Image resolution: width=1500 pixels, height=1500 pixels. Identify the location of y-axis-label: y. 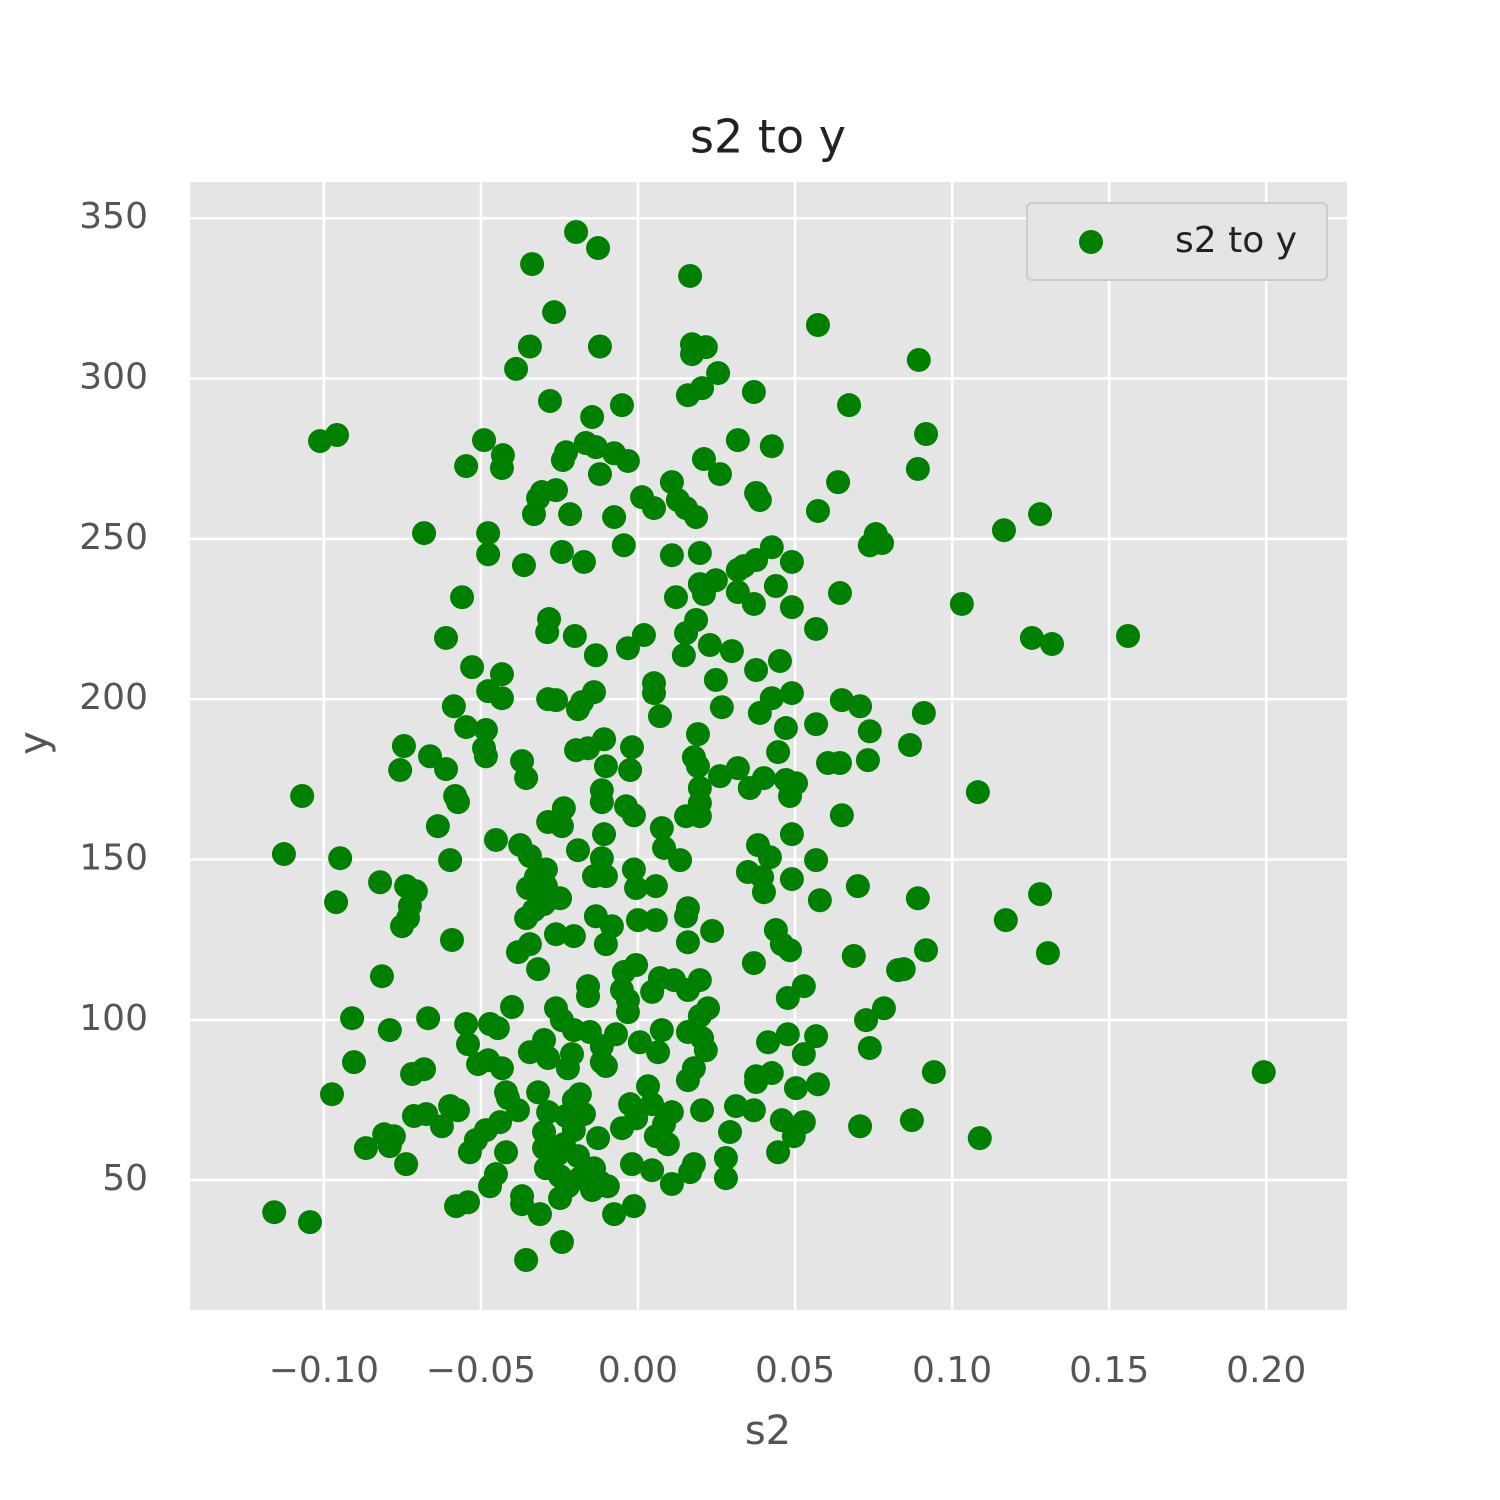
(34, 743).